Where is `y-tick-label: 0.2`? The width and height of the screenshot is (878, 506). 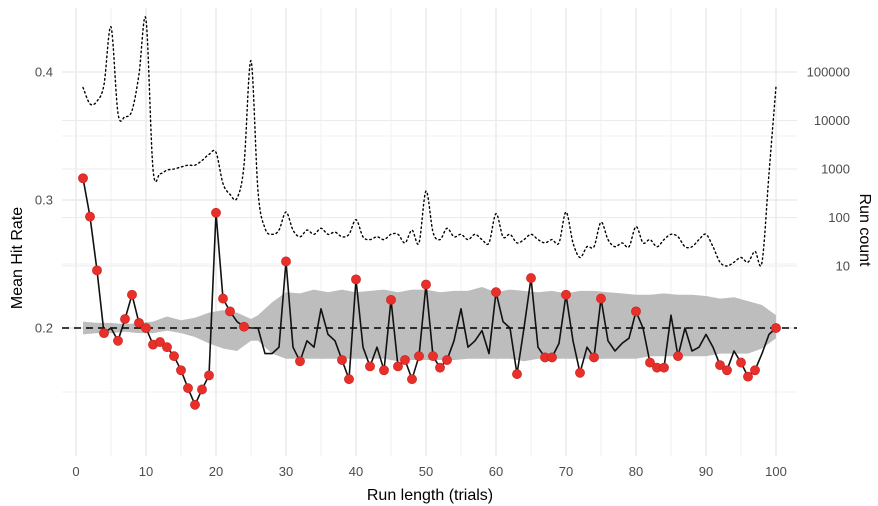 y-tick-label: 0.2 is located at coordinates (44, 328).